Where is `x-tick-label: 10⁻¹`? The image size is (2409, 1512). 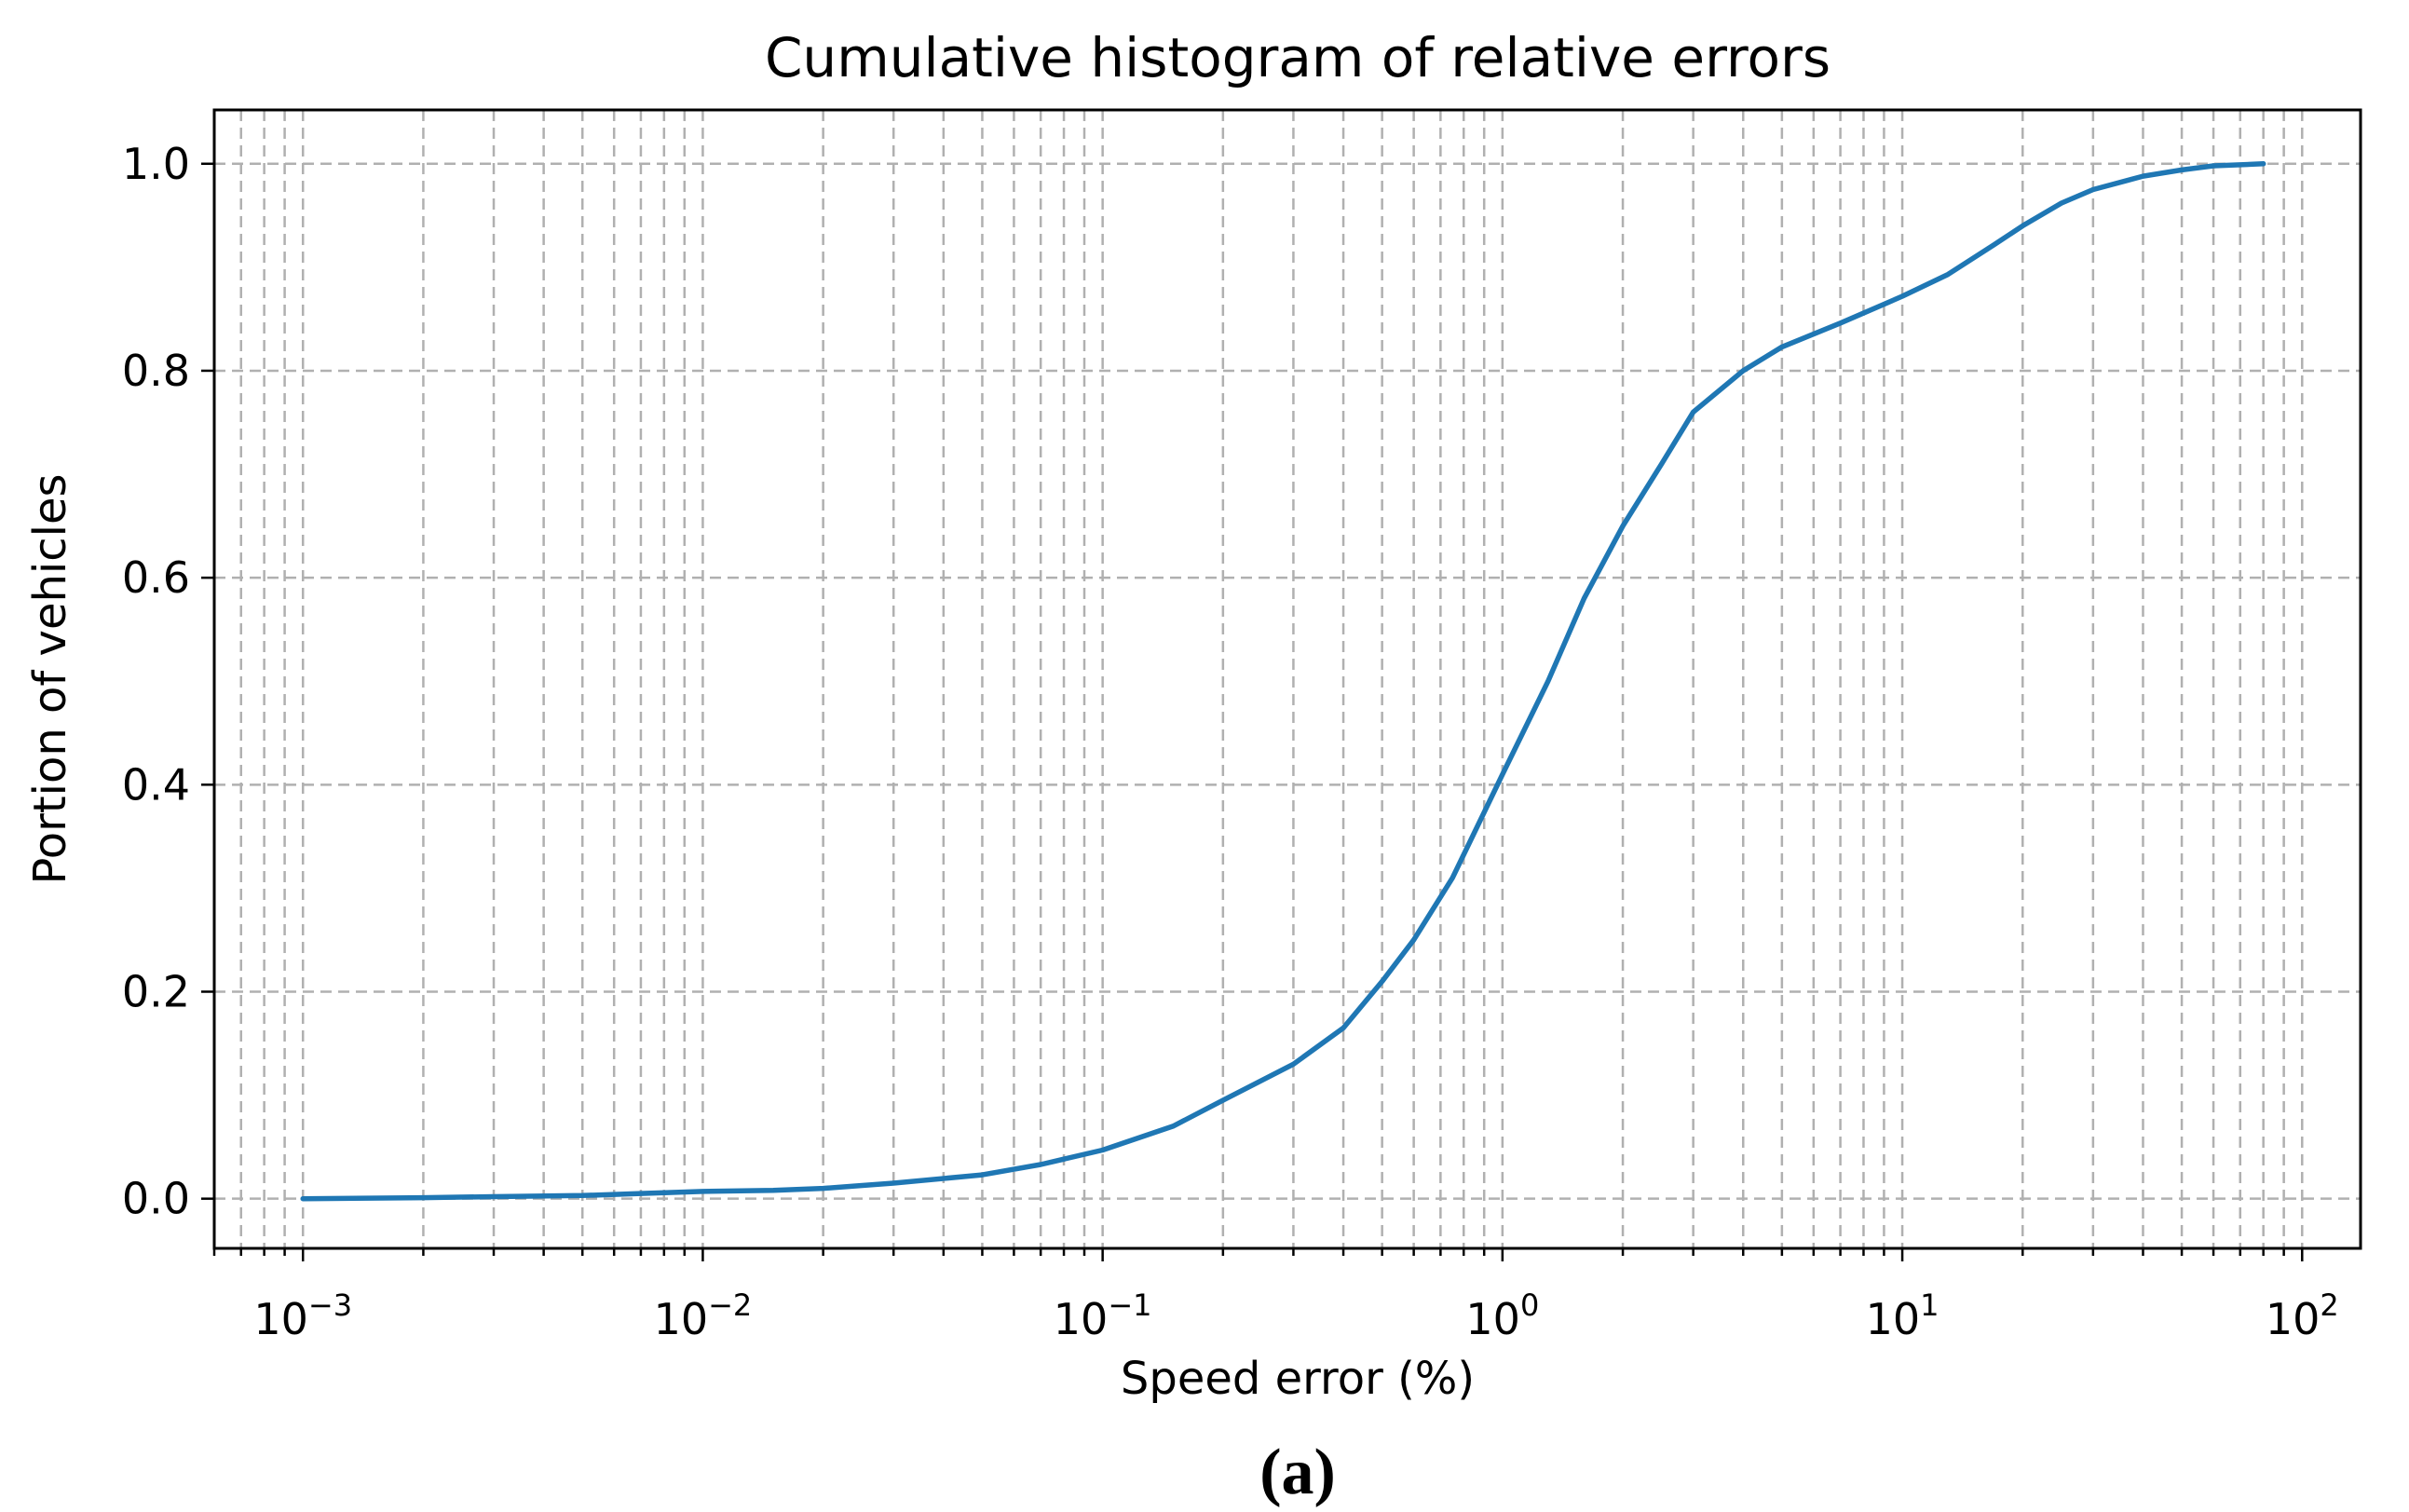 x-tick-label: 10⁻¹ is located at coordinates (1103, 1315).